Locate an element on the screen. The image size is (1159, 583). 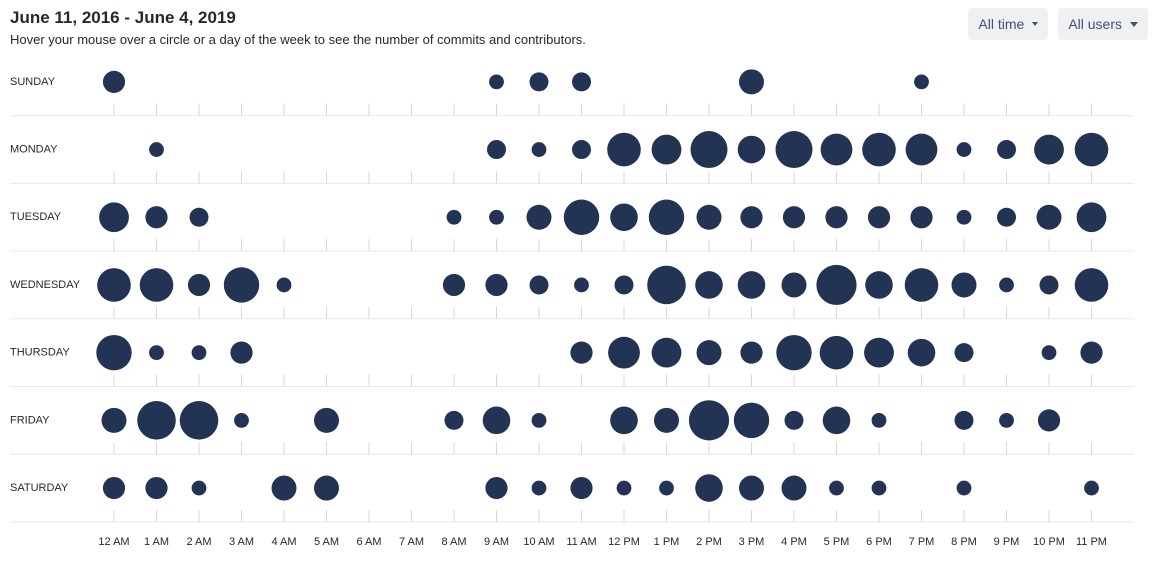
day-label-monday: MONDAY is located at coordinates (34, 149).